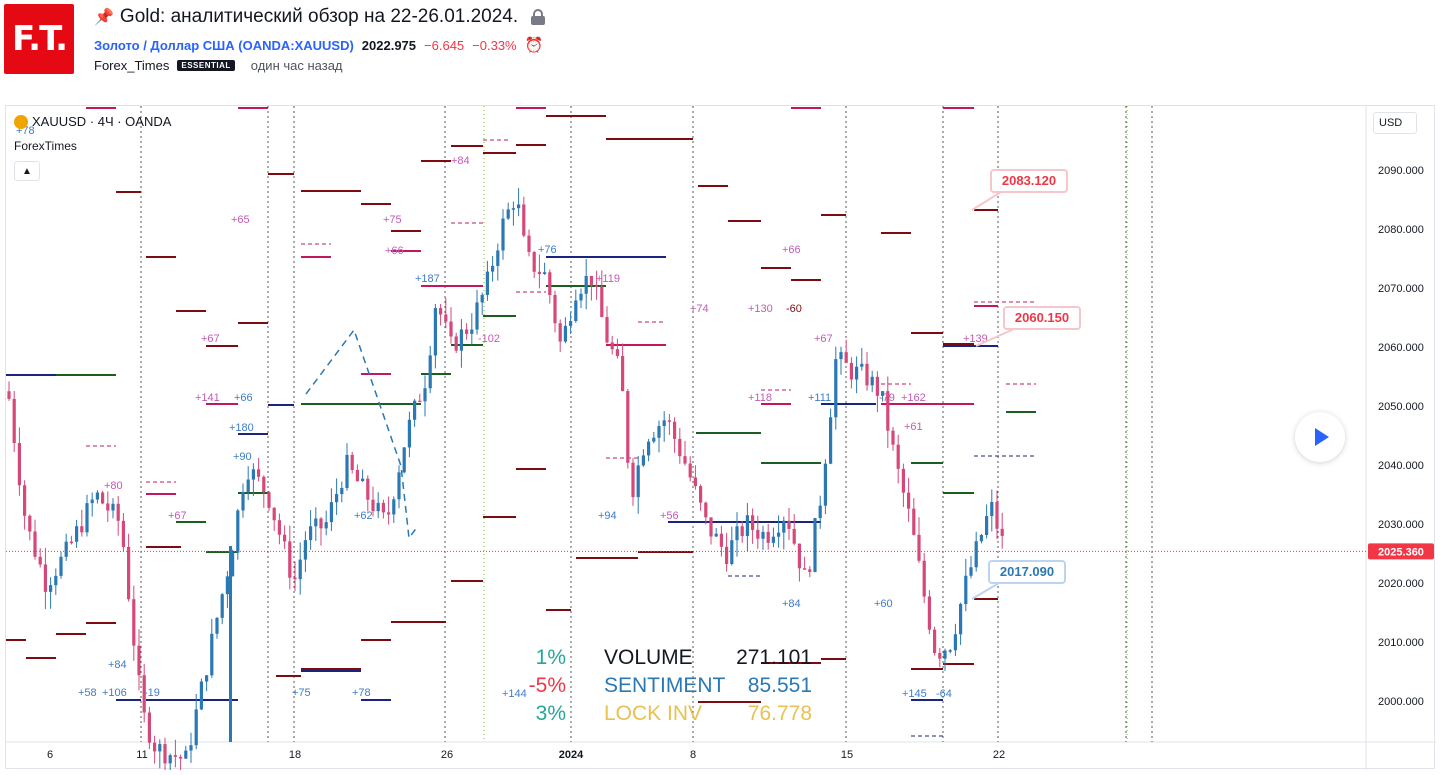 Image resolution: width=1440 pixels, height=775 pixels. I want to click on x-tick-label: 6, so click(50, 755).